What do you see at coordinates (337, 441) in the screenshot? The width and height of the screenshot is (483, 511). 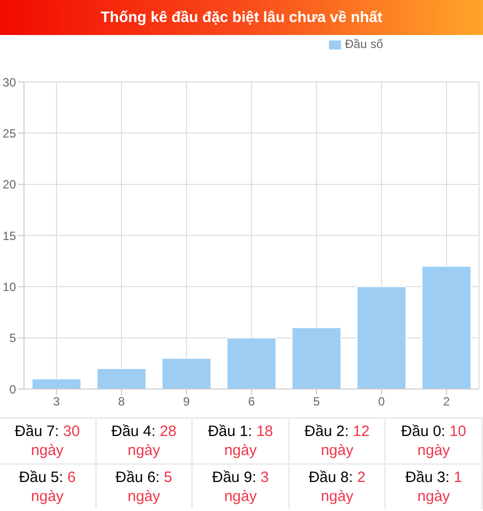 I see `text: Đầu 2: 12 ngày` at bounding box center [337, 441].